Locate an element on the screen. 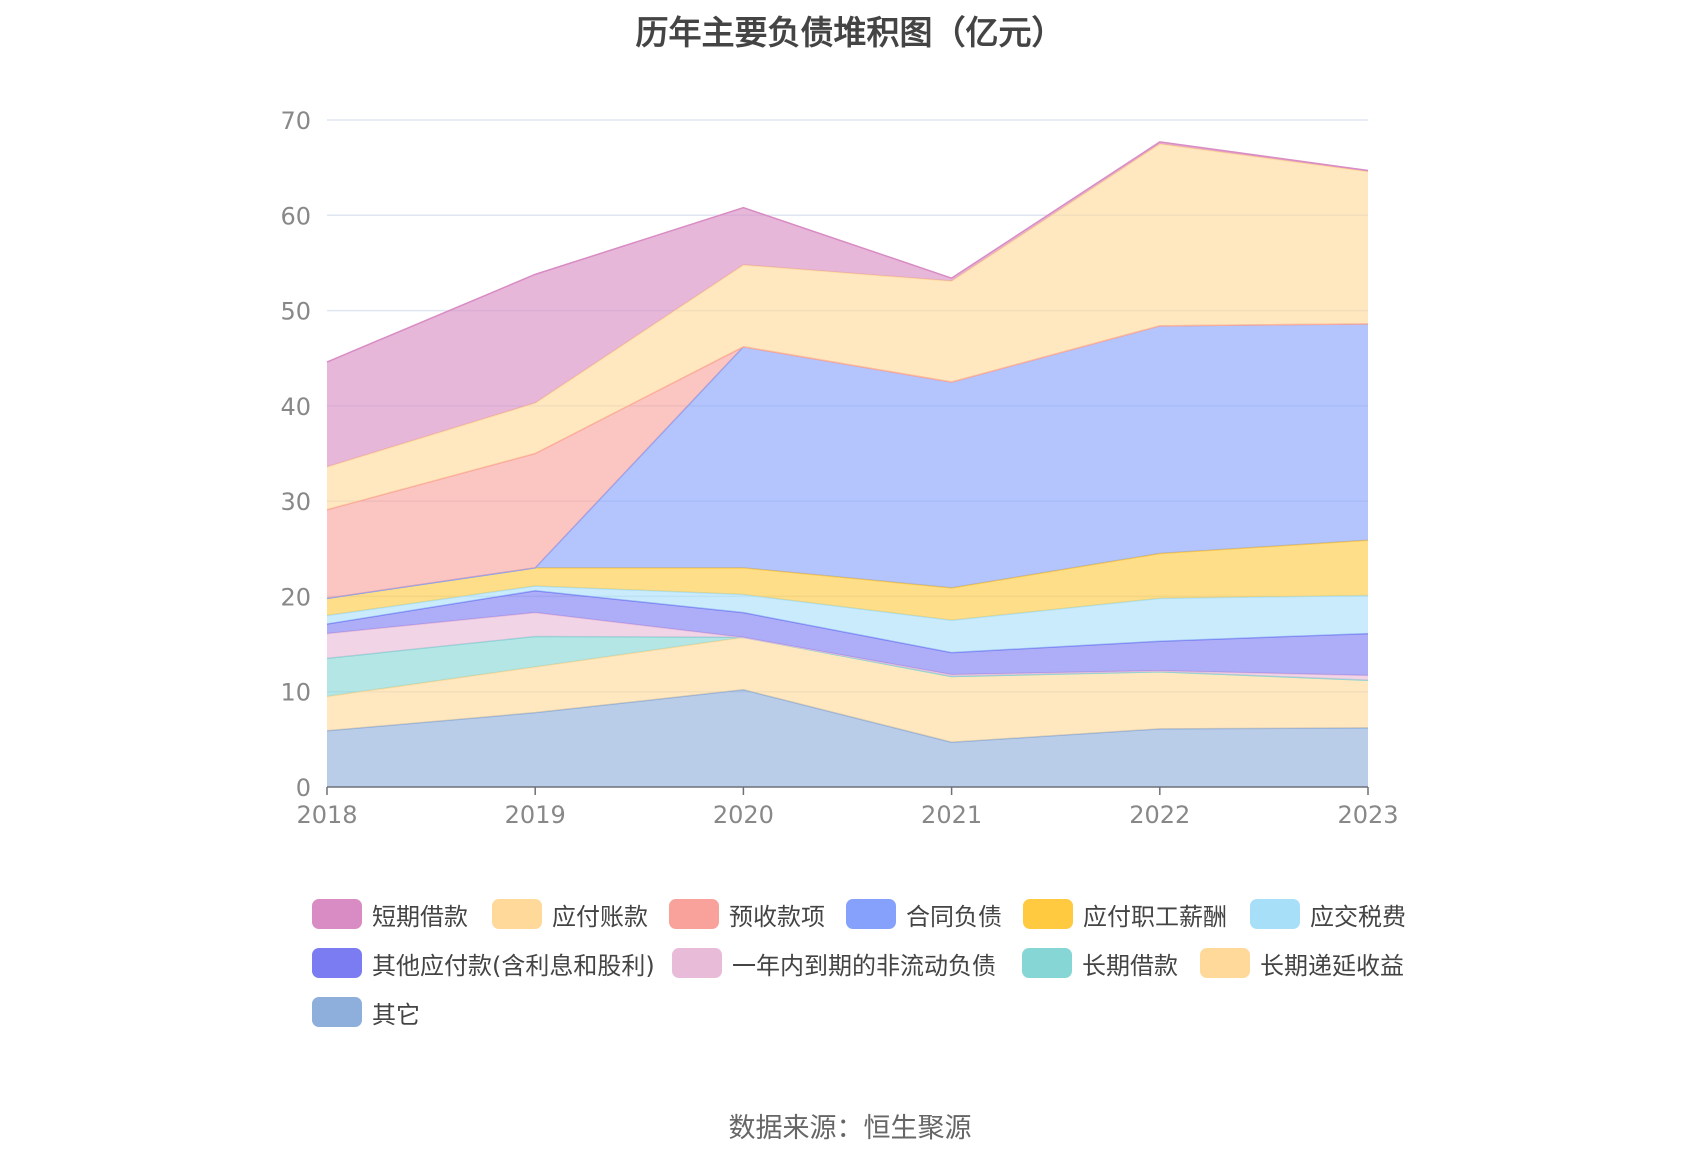 This screenshot has height=1150, width=1700. legend-item: 应付职工薪酬 is located at coordinates (1125, 914).